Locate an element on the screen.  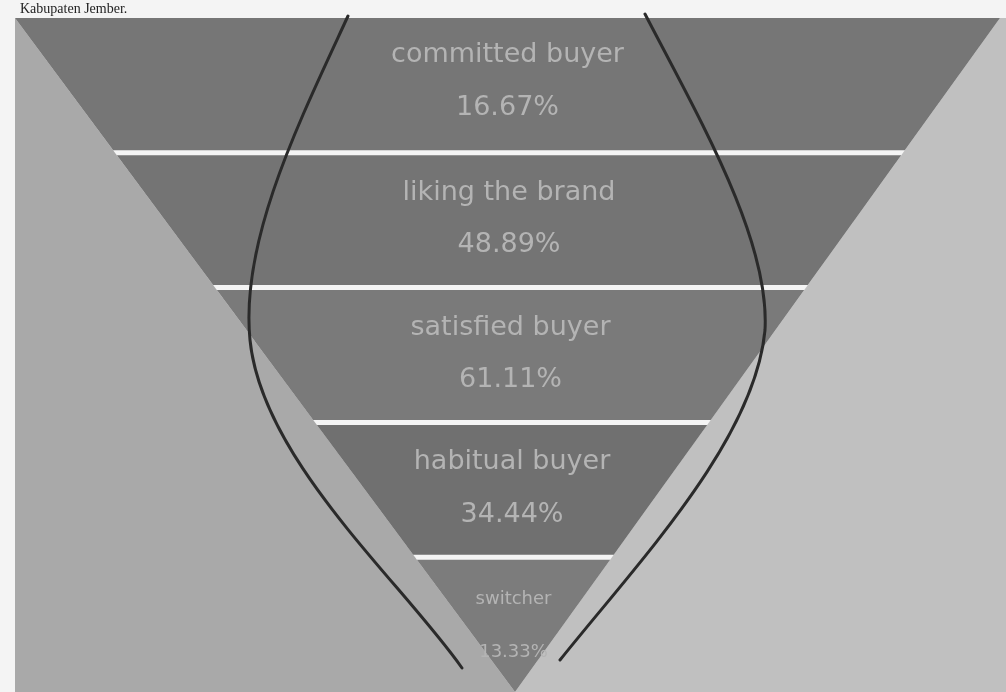
category-label: liking the brand is located at coordinates (509, 190).